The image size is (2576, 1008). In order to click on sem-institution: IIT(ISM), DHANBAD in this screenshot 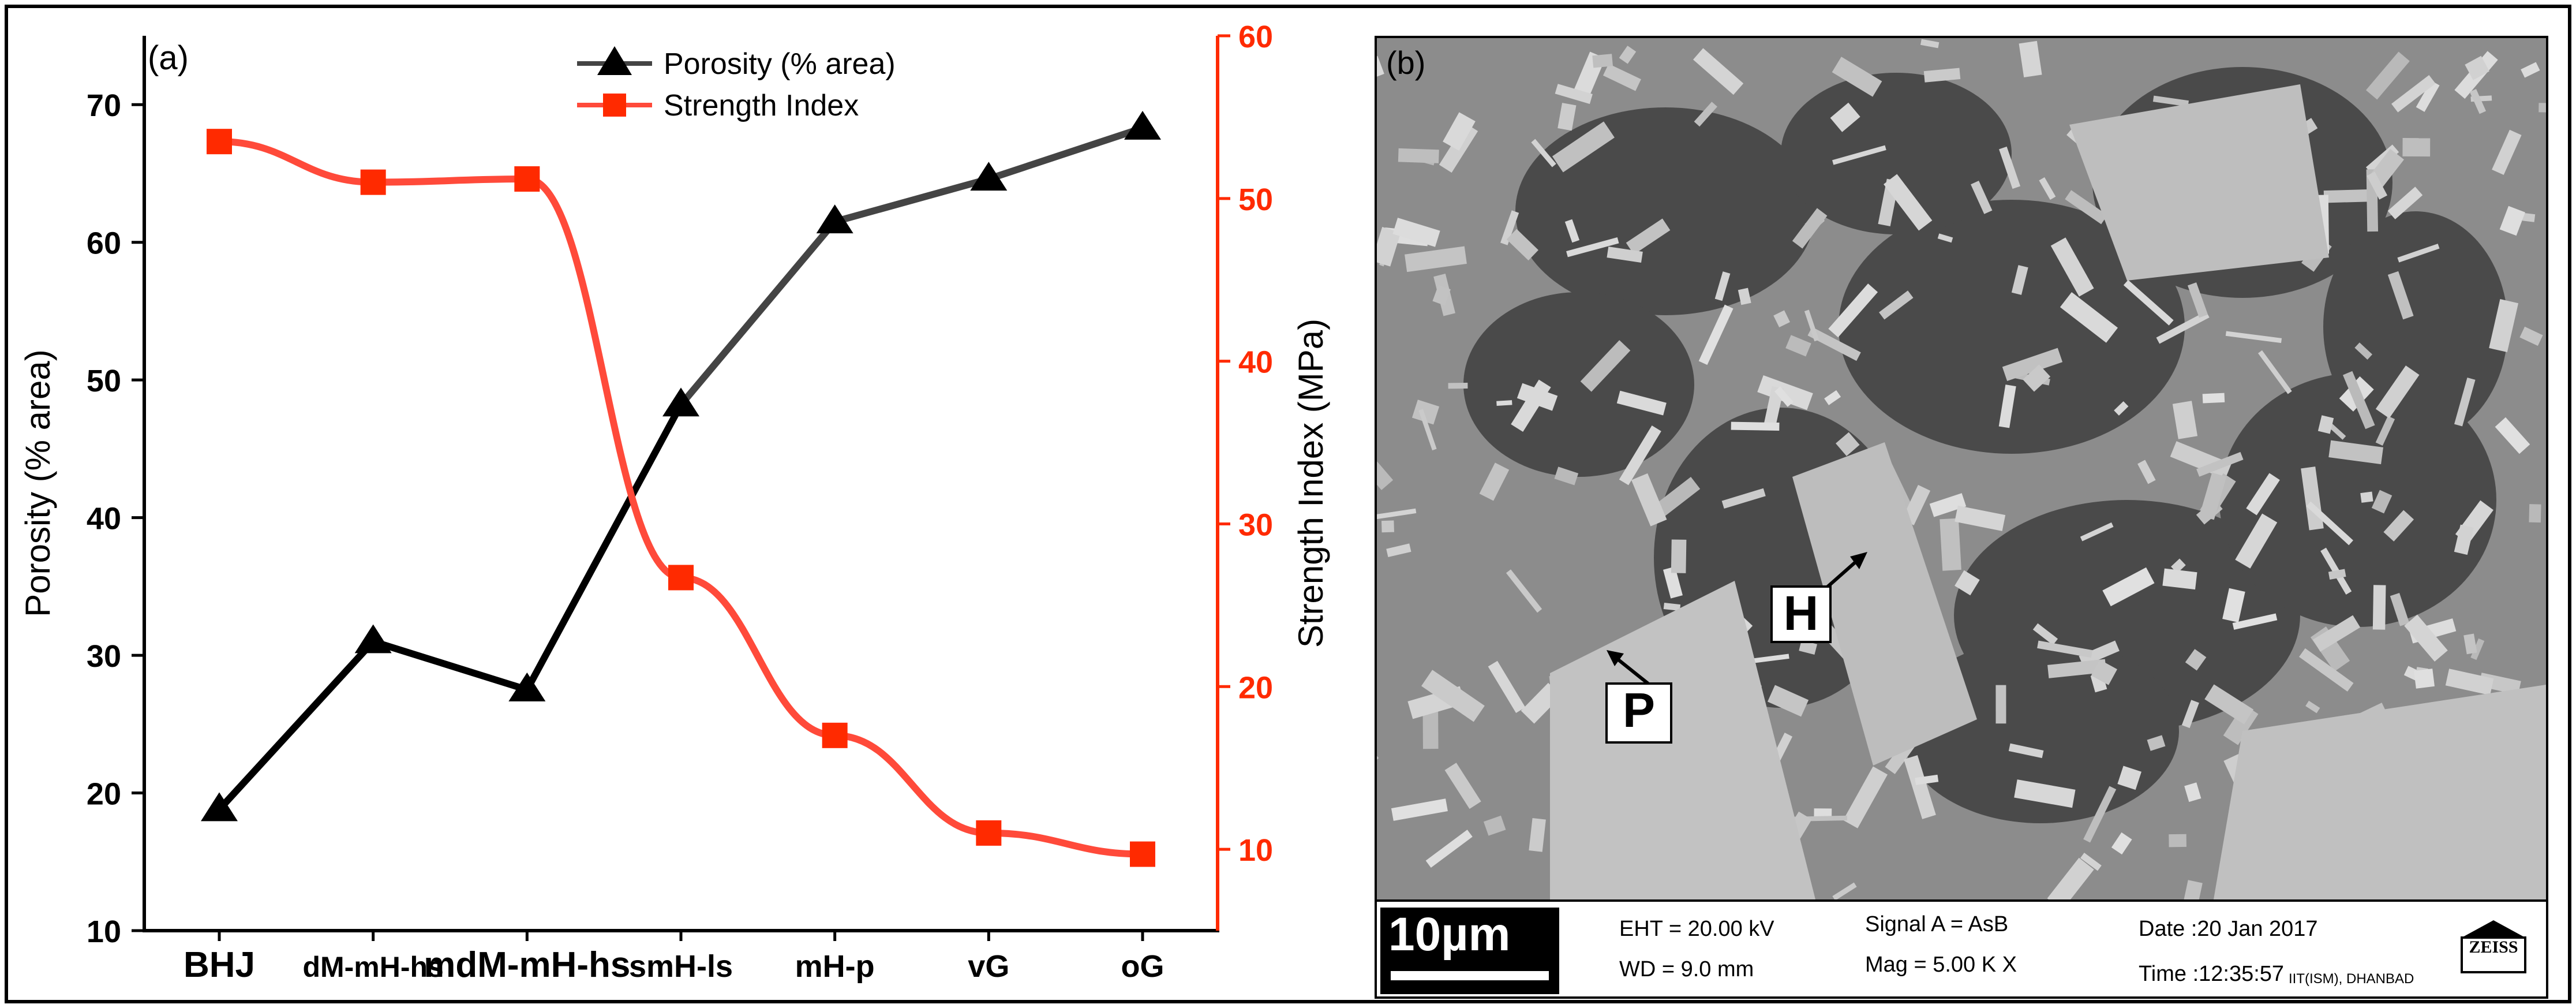, I will do `click(2351, 979)`.